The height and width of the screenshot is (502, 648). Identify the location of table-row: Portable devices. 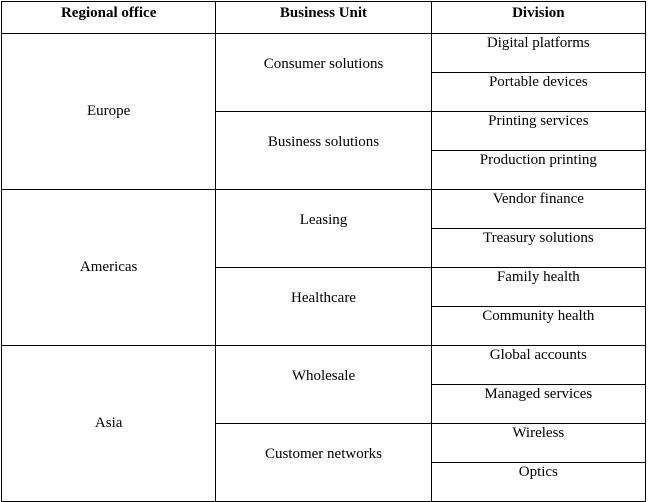
(324, 92).